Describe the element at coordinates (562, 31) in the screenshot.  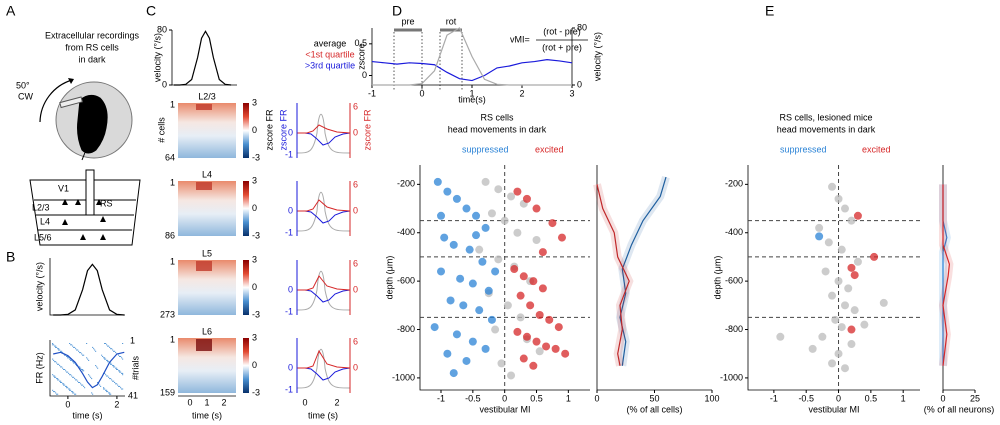
I see `formula: (rot - pre)` at that location.